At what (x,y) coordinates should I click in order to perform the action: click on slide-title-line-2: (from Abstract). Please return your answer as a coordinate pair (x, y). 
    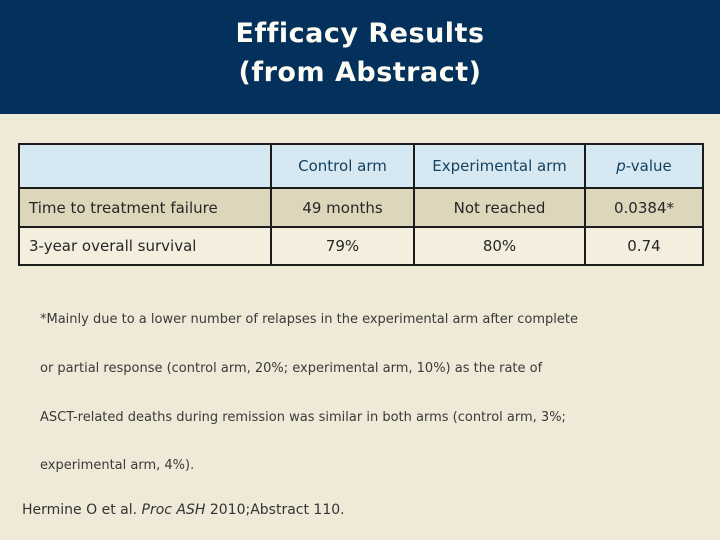
    Looking at the image, I should click on (360, 72).